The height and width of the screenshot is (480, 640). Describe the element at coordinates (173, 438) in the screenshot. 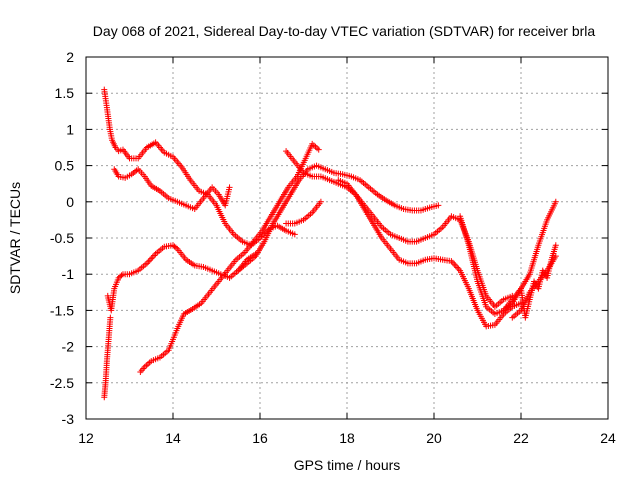

I see `x-tick-label: 14` at that location.